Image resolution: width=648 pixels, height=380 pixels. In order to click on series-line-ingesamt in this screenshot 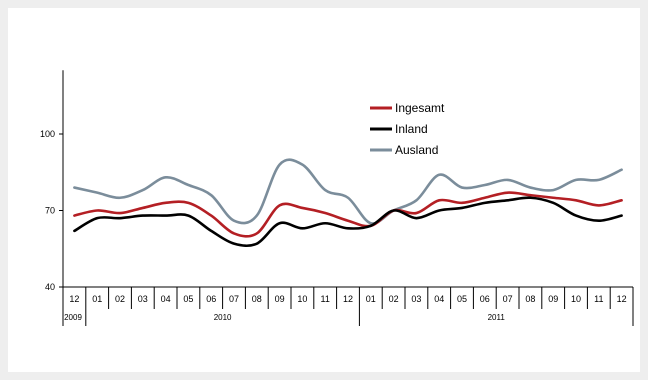, I will do `click(348, 214)`.